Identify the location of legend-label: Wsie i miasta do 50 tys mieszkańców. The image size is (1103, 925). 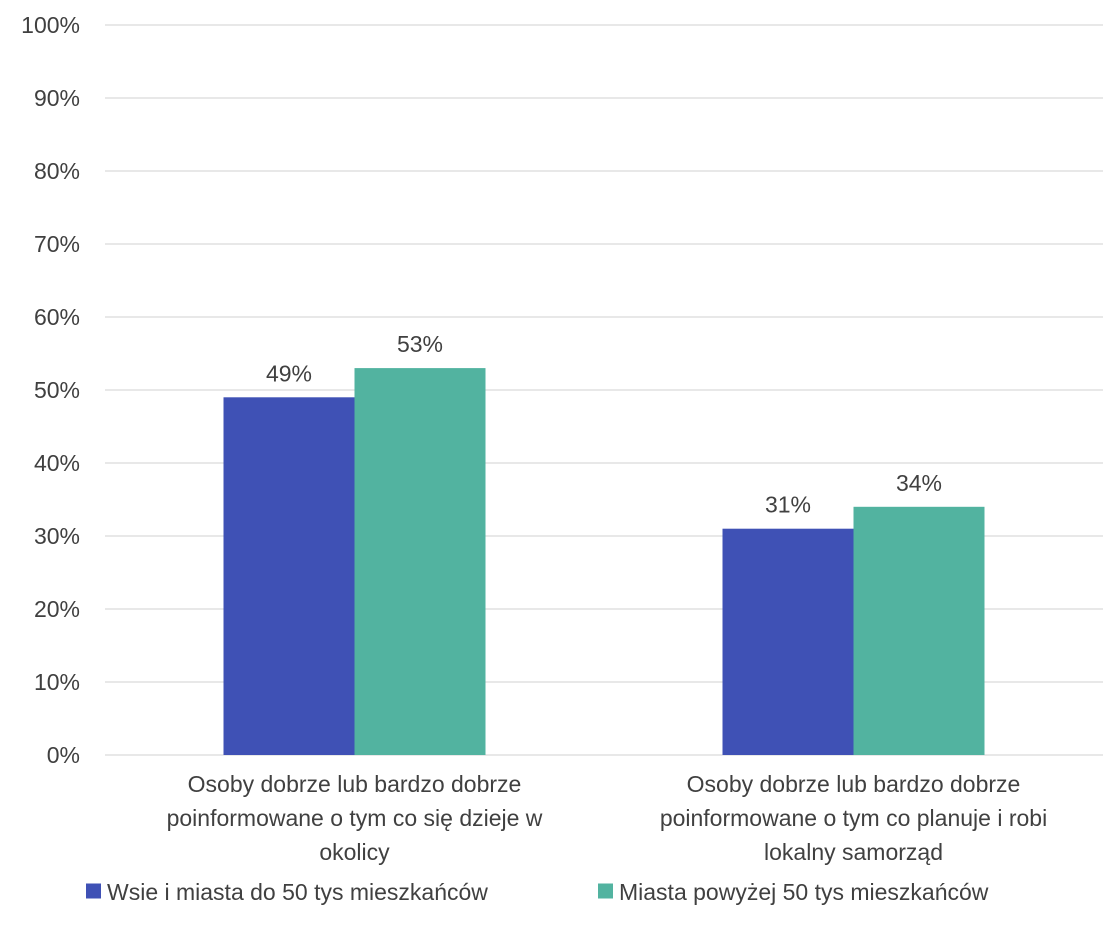
(297, 892).